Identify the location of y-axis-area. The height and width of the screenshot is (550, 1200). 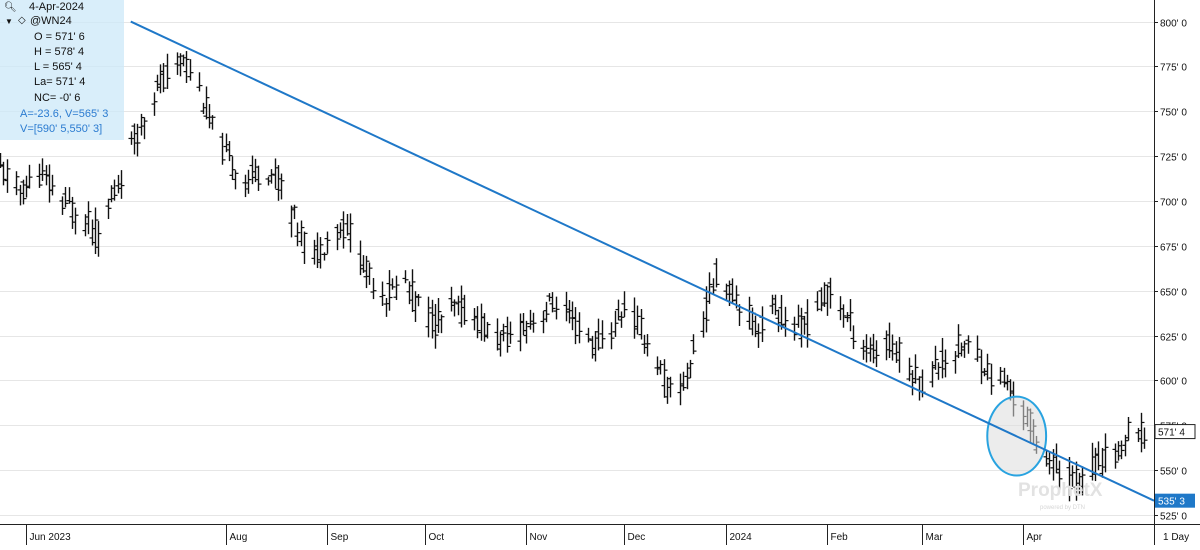
(1177, 262).